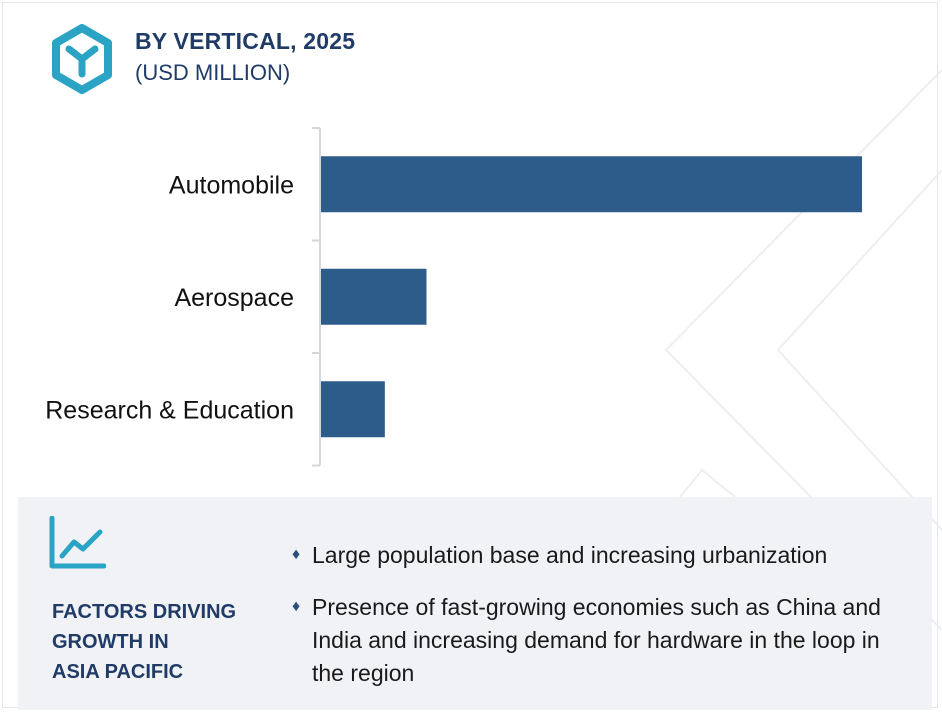 The image size is (942, 712). What do you see at coordinates (118, 672) in the screenshot?
I see `factors-title-line: ASIA PACIFIC` at bounding box center [118, 672].